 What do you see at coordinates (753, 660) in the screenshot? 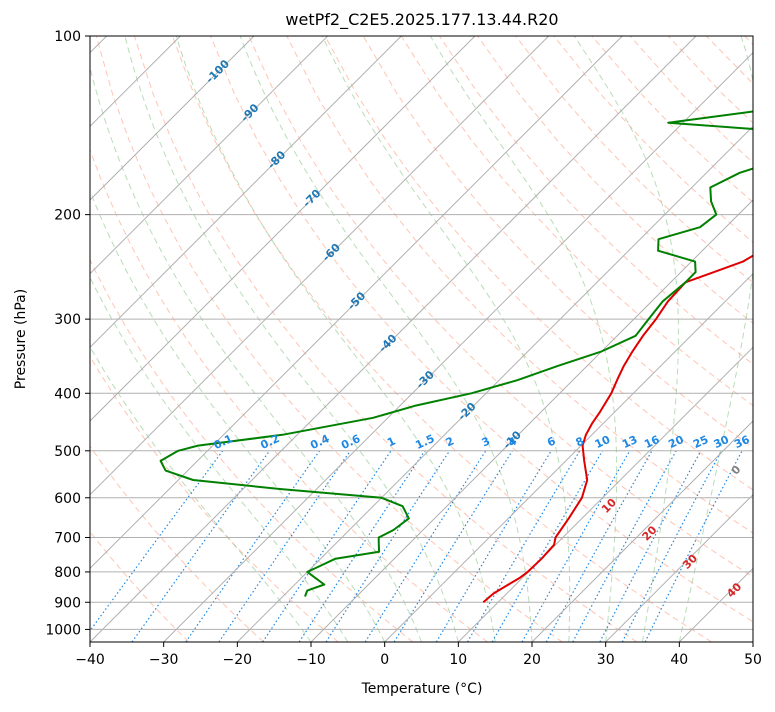
I see `x-tick-label: 50` at bounding box center [753, 660].